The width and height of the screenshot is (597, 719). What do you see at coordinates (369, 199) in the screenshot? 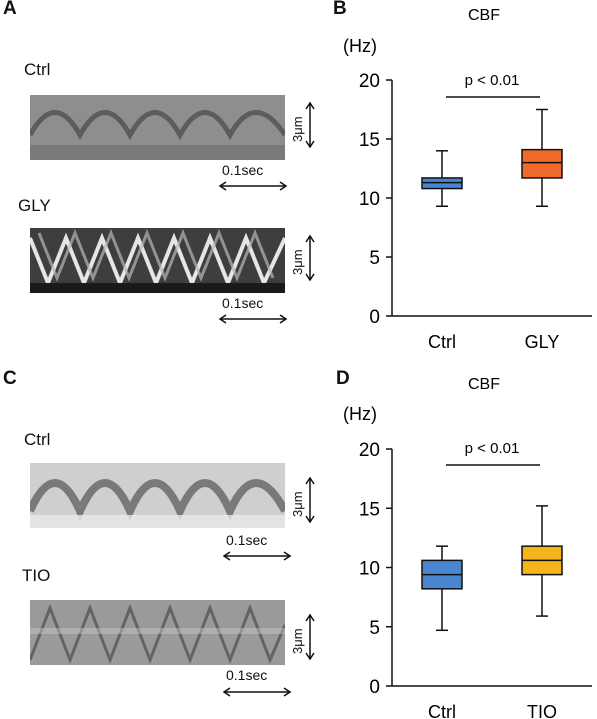
I see `y-tick-label-b-2: 10` at bounding box center [369, 199].